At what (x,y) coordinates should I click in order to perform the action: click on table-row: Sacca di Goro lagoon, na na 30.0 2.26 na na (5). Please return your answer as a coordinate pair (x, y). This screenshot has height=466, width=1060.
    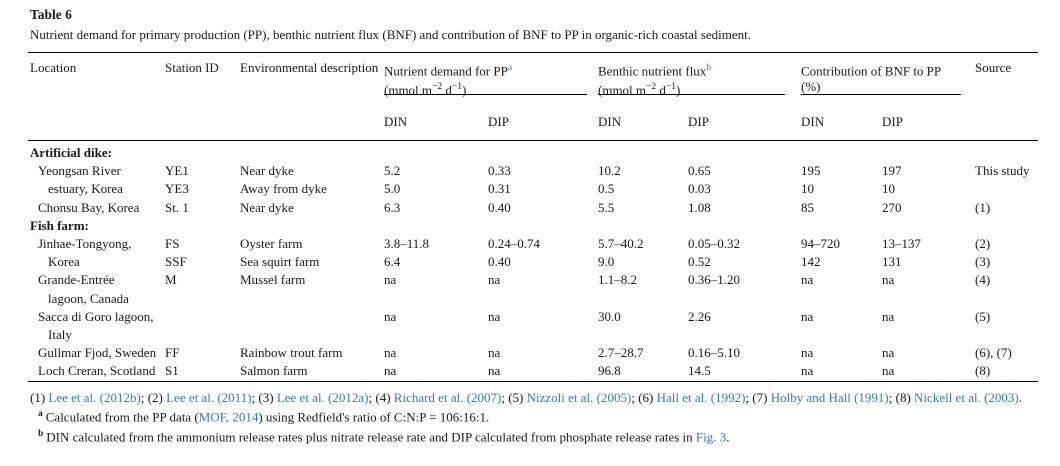
    Looking at the image, I should click on (533, 317).